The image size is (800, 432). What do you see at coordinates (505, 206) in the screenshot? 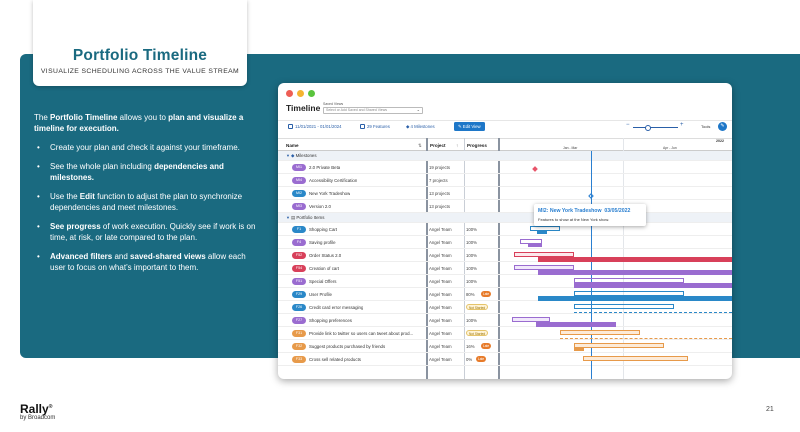
I see `table-row: MI3 Version 2.0 13 projects` at bounding box center [505, 206].